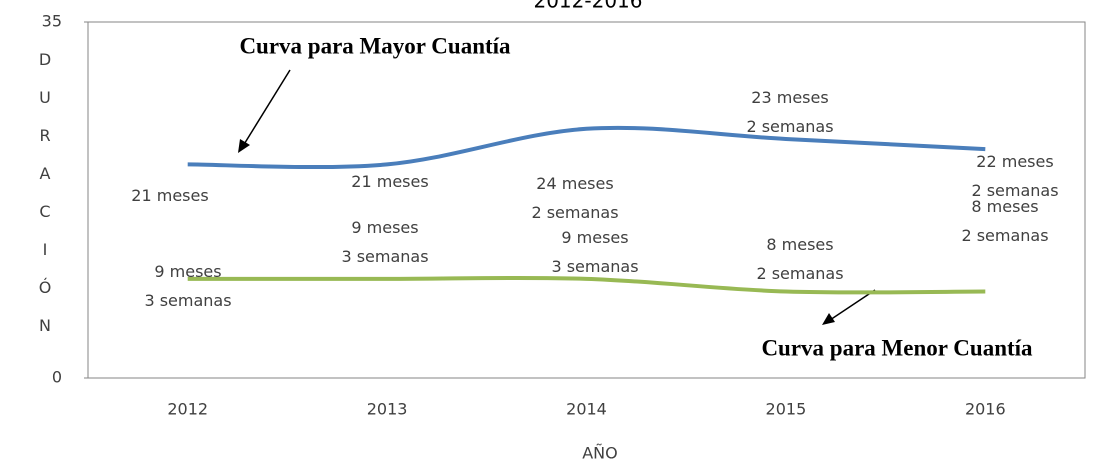 This screenshot has width=1099, height=464. What do you see at coordinates (1014, 176) in the screenshot?
I see `data-label: 22 meses 2 semanas` at bounding box center [1014, 176].